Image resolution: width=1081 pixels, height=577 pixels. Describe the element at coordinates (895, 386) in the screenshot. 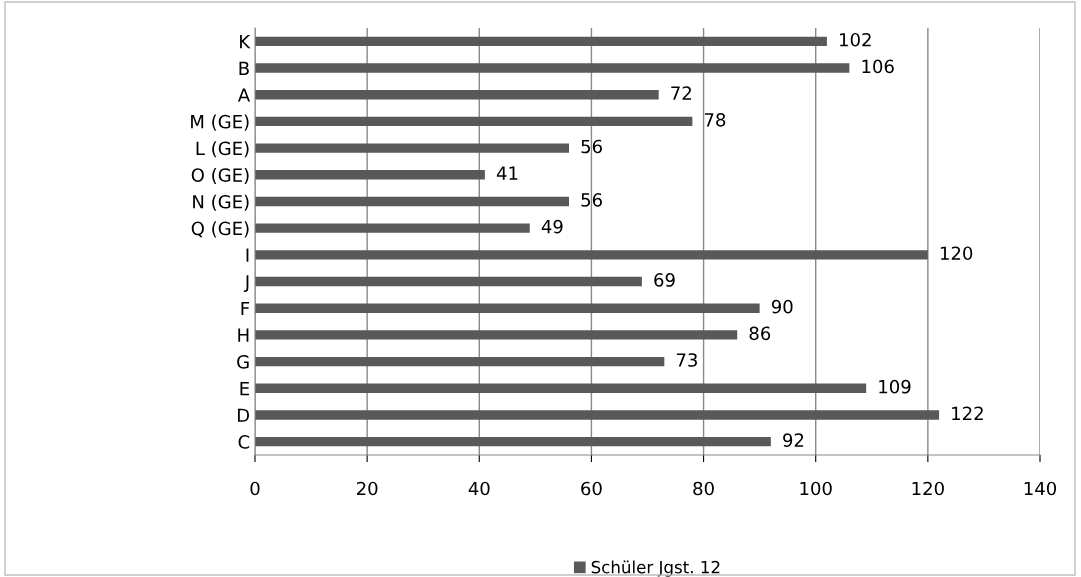

I see `data-label: 109` at that location.